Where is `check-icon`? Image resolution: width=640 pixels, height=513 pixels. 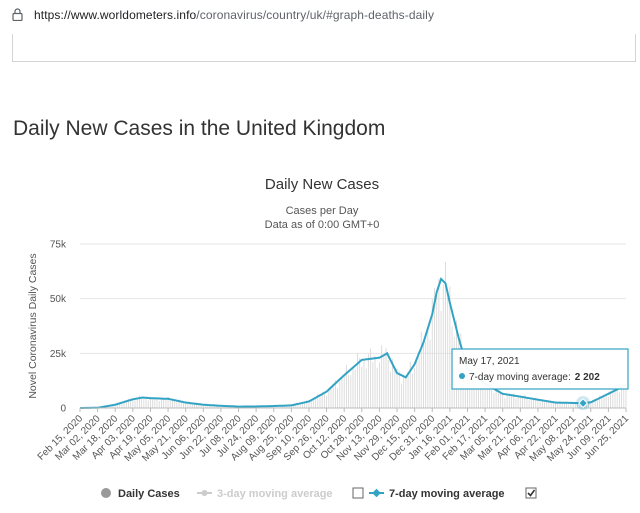
check-icon is located at coordinates (531, 493).